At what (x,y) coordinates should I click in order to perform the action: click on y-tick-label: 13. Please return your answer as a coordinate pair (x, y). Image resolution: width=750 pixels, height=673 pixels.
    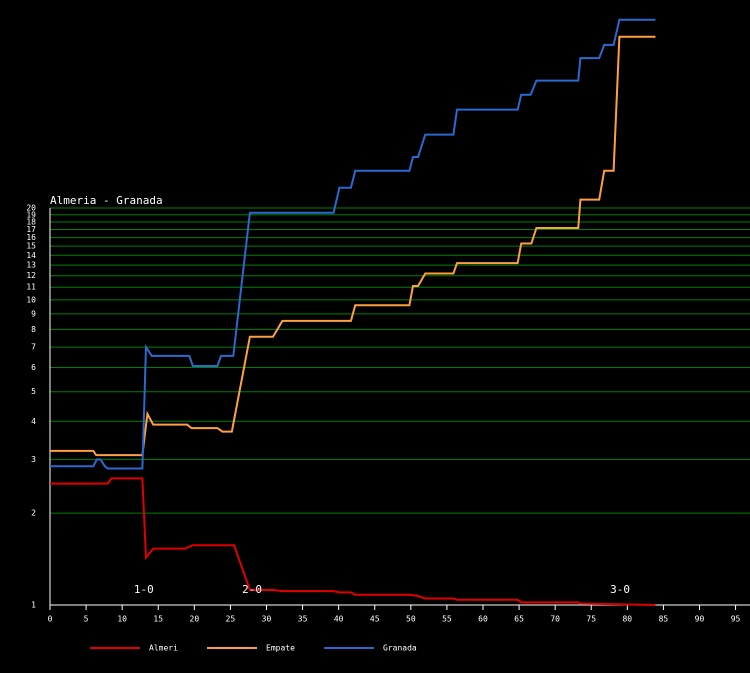
    Looking at the image, I should click on (31, 265).